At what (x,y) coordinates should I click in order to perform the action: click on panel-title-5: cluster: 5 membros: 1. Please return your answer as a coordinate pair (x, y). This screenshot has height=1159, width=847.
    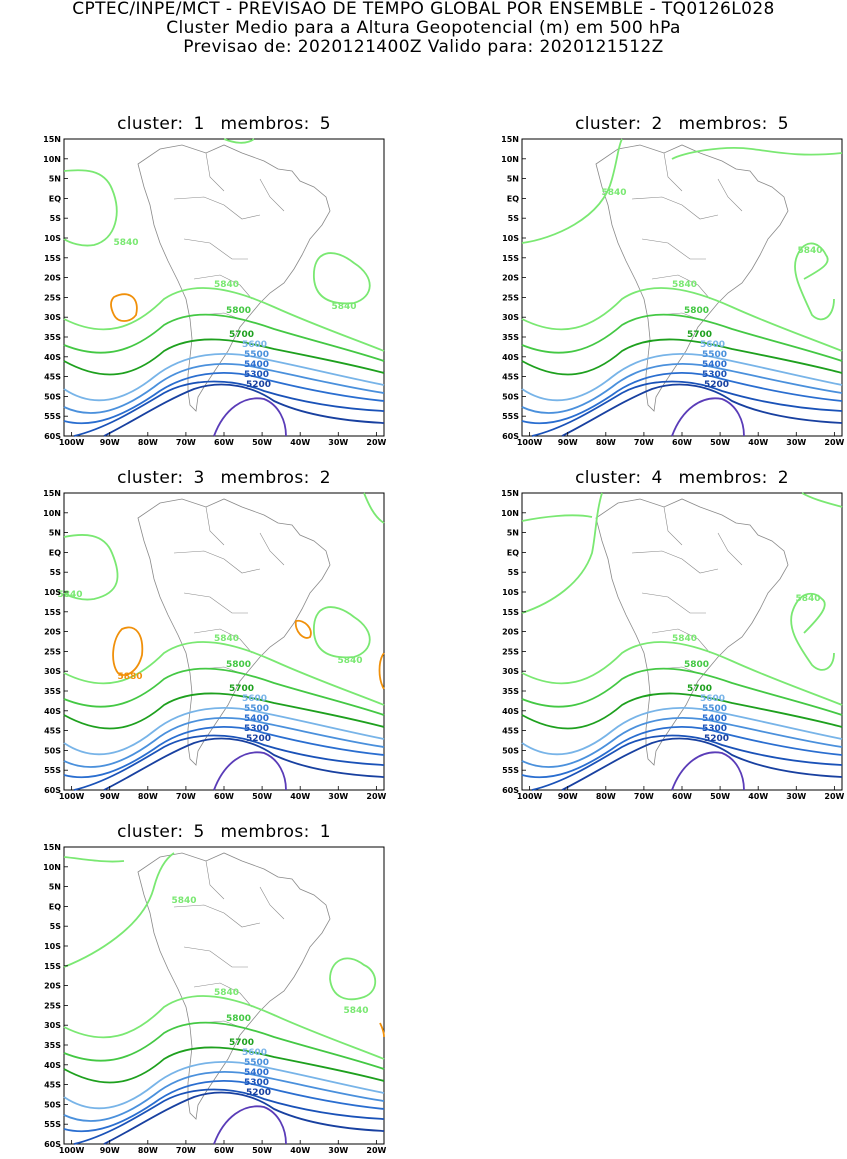
    Looking at the image, I should click on (224, 832).